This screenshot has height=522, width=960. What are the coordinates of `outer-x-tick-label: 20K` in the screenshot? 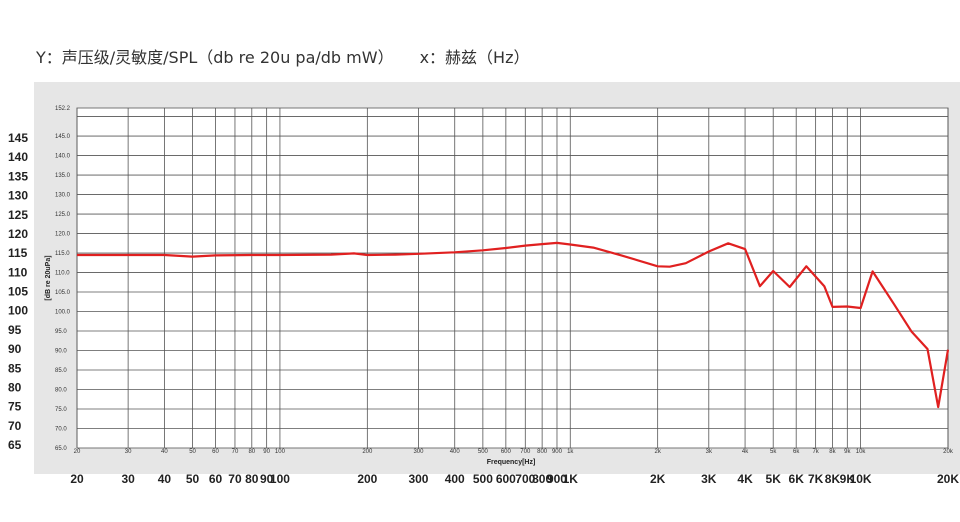 It's located at (948, 479).